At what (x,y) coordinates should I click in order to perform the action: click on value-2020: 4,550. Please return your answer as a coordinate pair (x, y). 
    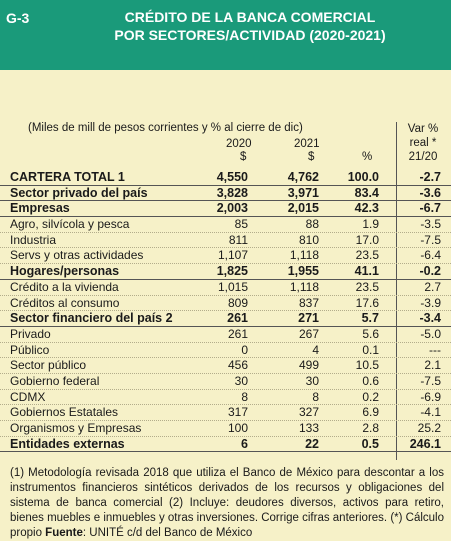
    Looking at the image, I should click on (232, 177).